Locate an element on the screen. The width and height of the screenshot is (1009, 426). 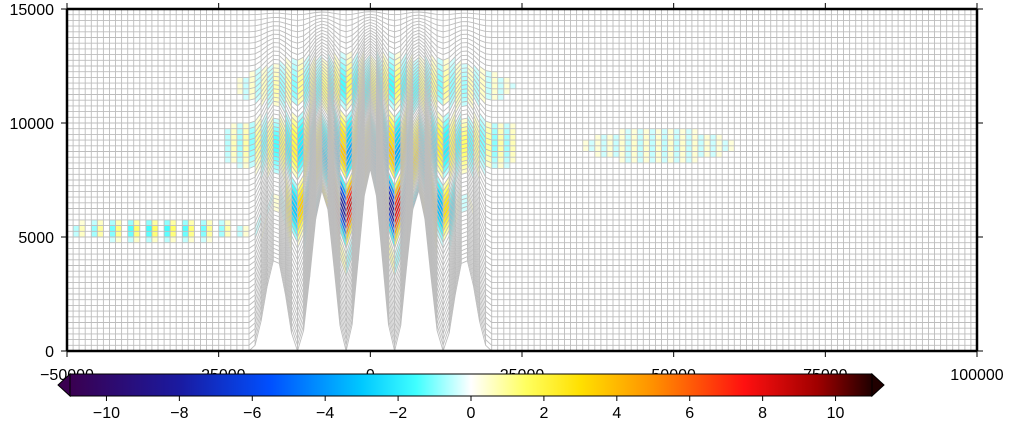
colorbar-bar is located at coordinates (471, 385).